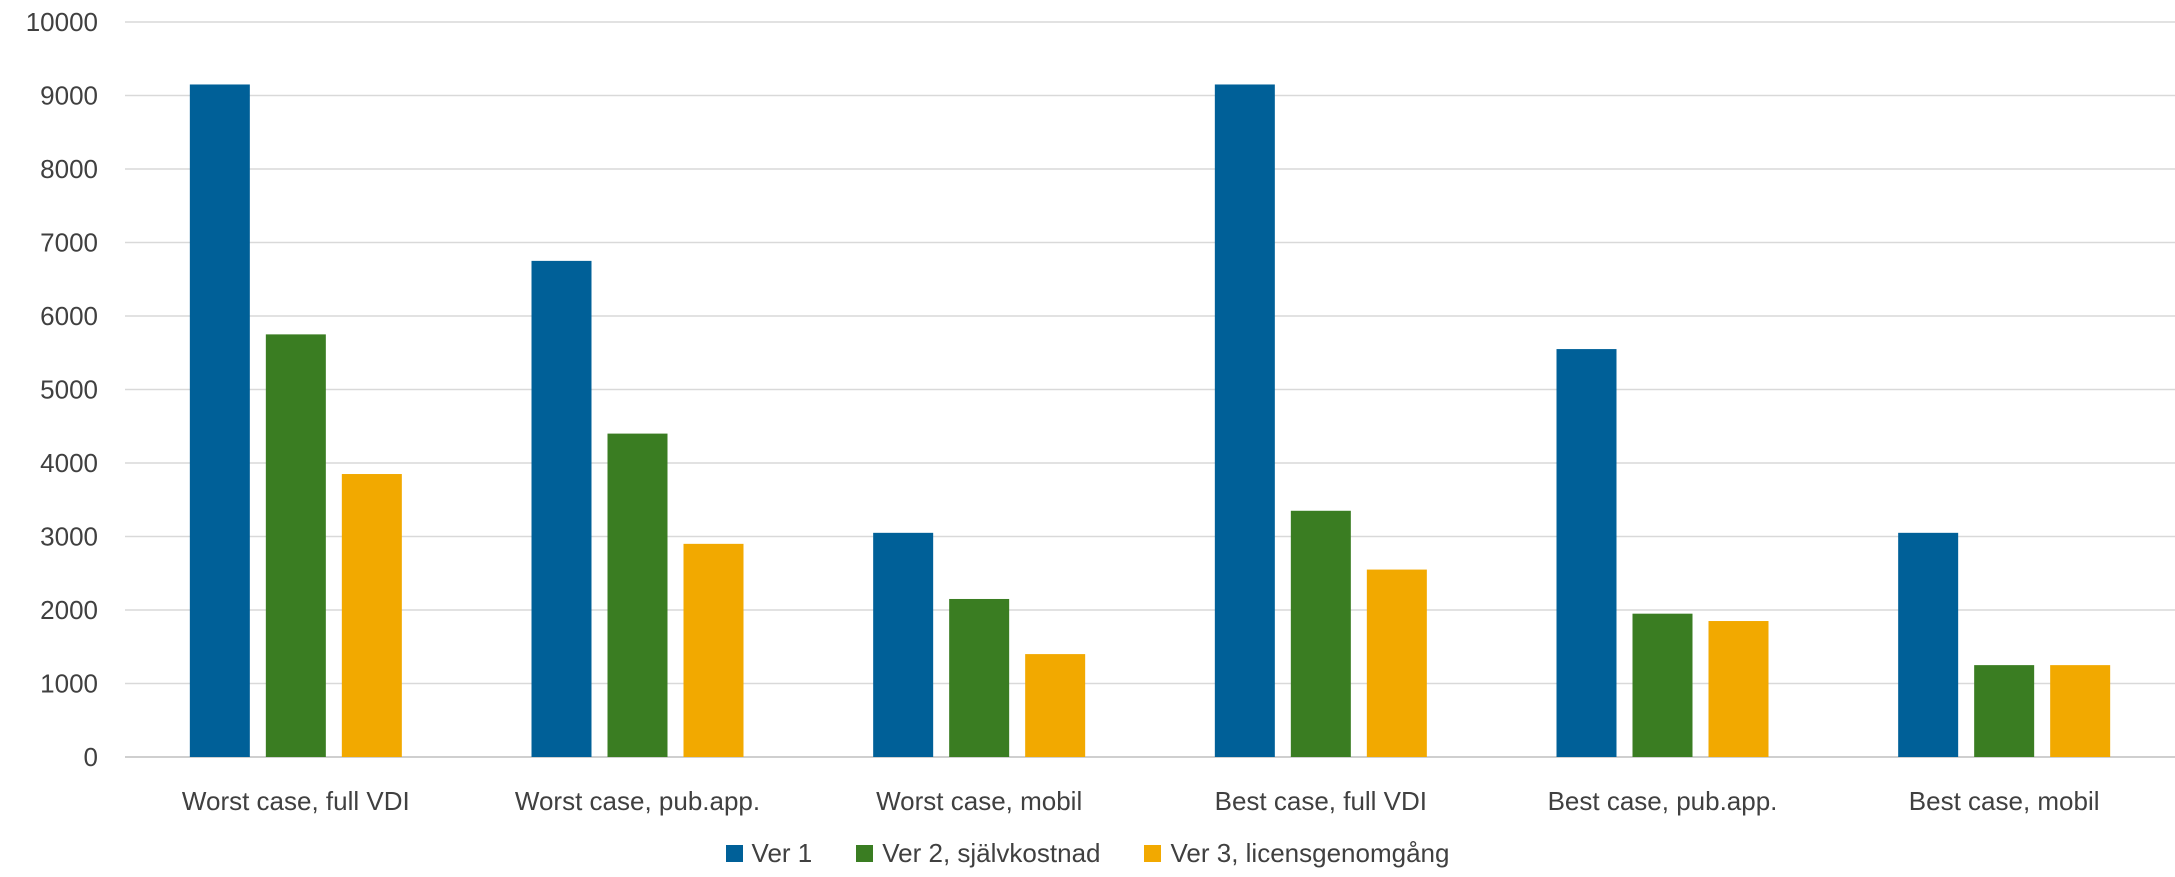  I want to click on y-tick-label: 2000, so click(69, 610).